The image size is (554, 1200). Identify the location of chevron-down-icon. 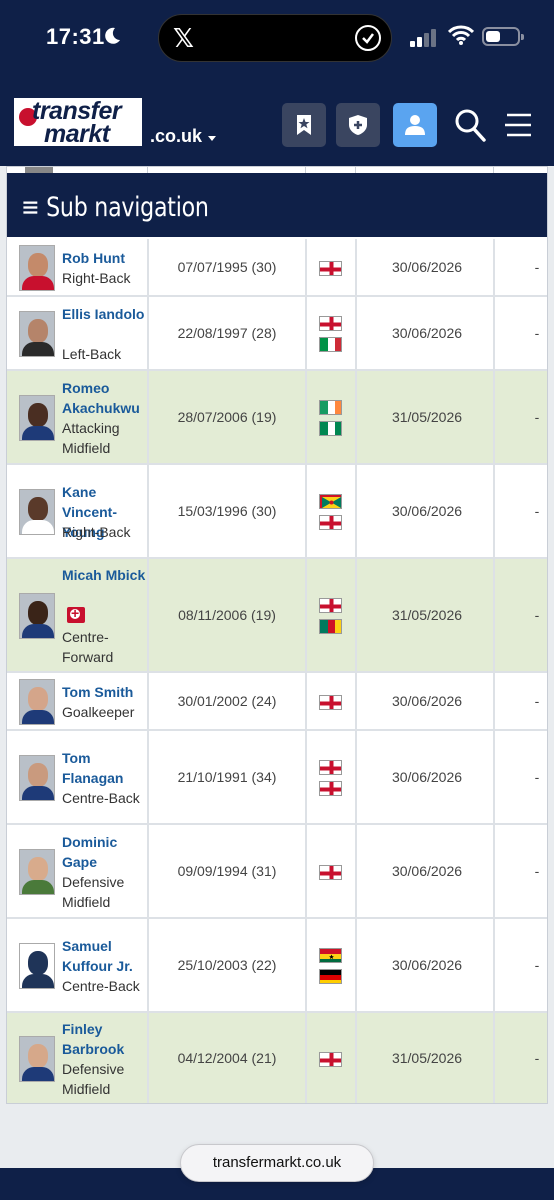
(212, 138).